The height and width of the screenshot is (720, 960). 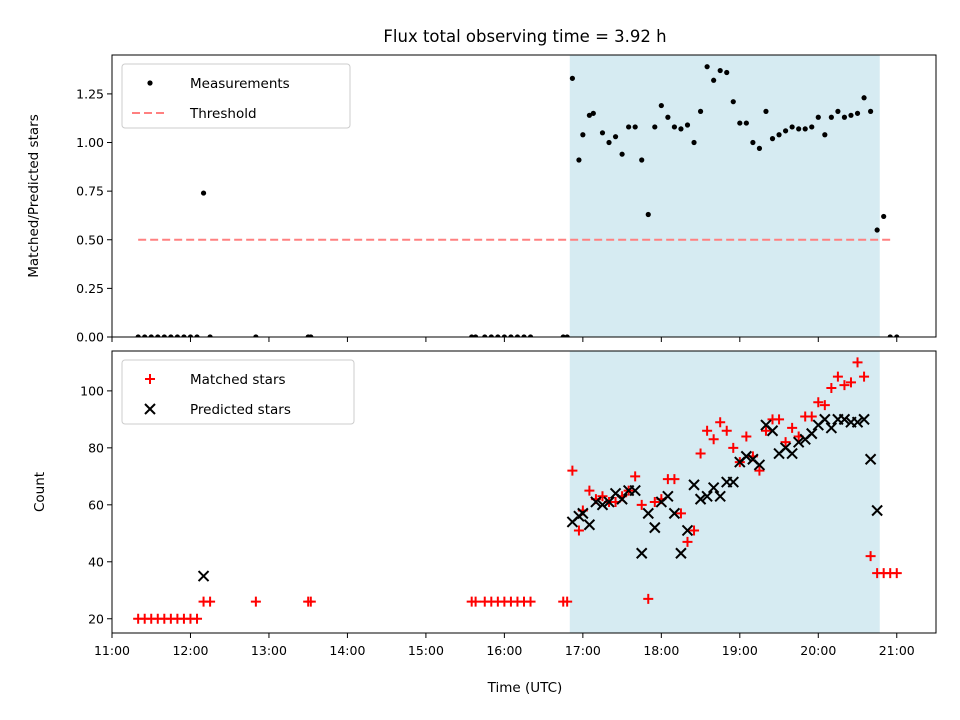 What do you see at coordinates (524, 36) in the screenshot?
I see `chart-title: Flux total observing time = 3.92 h` at bounding box center [524, 36].